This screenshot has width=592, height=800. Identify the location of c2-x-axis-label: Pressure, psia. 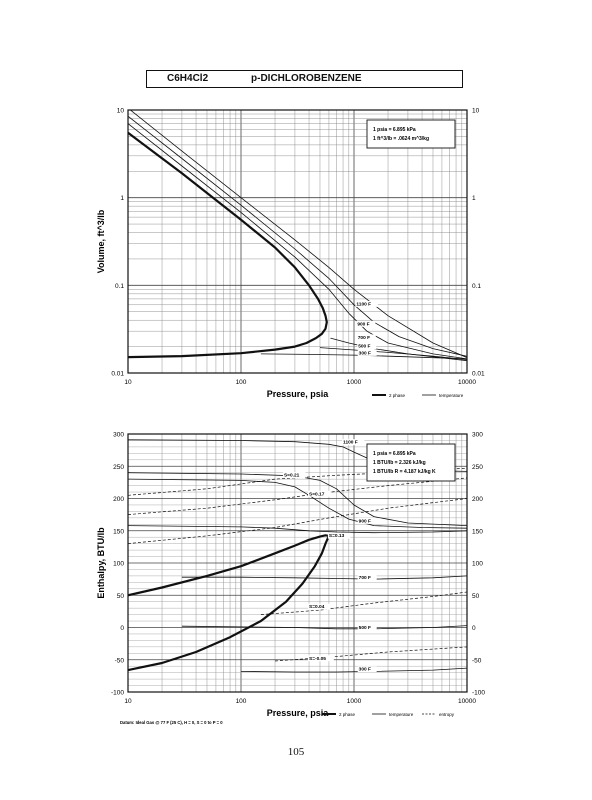
(298, 713).